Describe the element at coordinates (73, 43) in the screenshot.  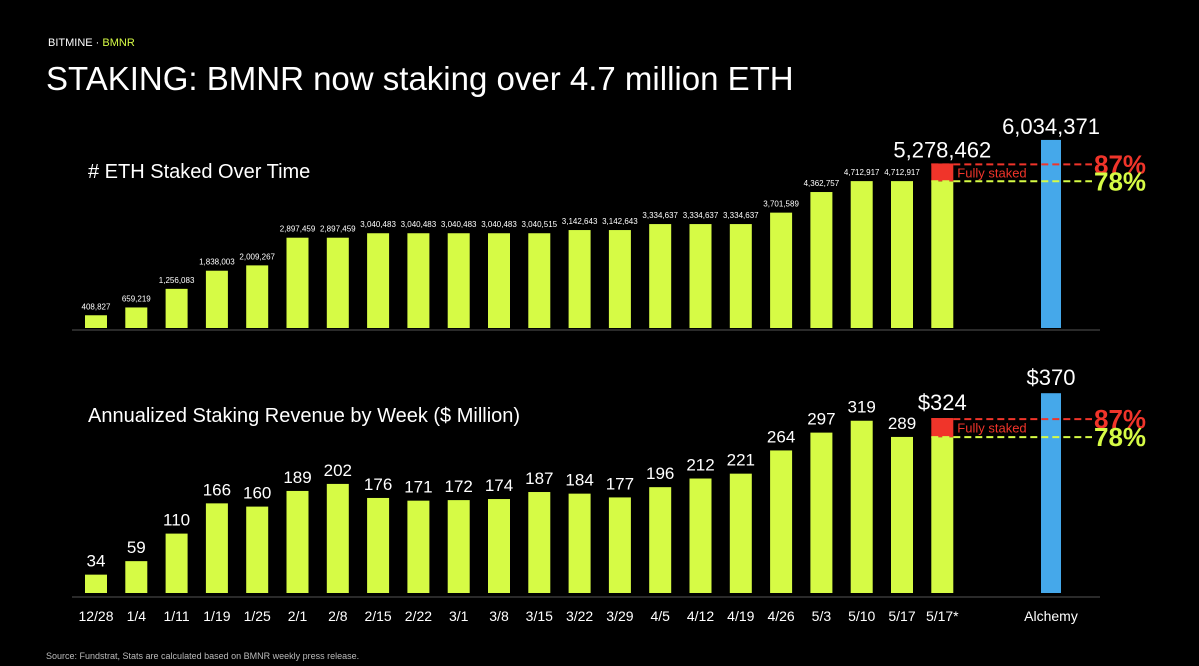
I see `brand: BITMINE ·` at that location.